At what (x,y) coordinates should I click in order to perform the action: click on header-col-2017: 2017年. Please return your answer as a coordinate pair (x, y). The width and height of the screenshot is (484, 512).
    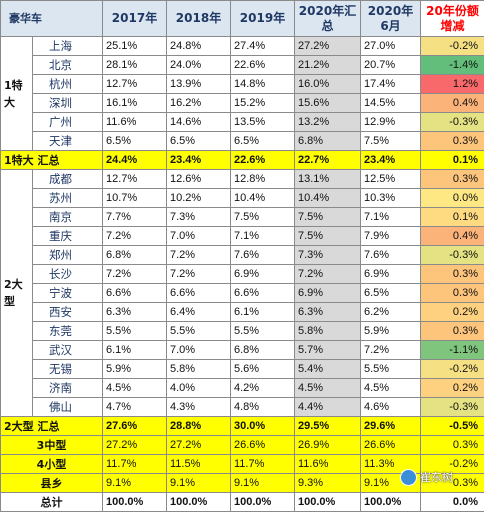
    Looking at the image, I should click on (135, 19).